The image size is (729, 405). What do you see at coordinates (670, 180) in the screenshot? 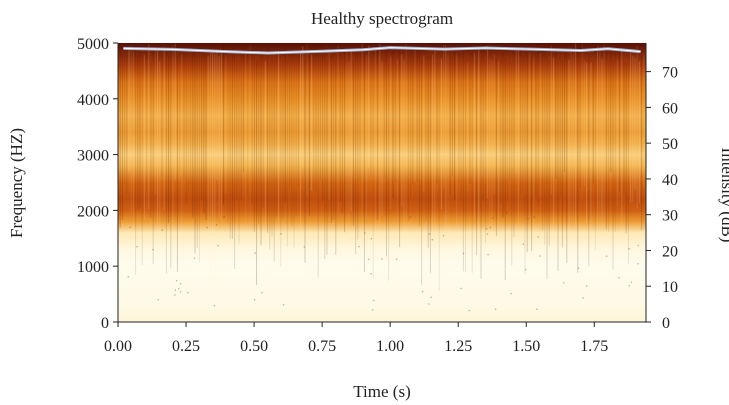
I see `y2-tick-label: 40` at bounding box center [670, 180].